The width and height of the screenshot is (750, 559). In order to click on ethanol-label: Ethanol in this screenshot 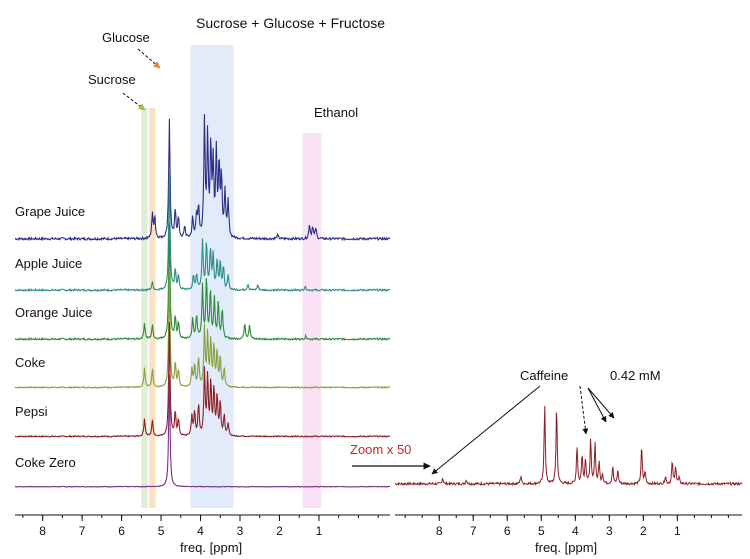, I will do `click(336, 112)`.